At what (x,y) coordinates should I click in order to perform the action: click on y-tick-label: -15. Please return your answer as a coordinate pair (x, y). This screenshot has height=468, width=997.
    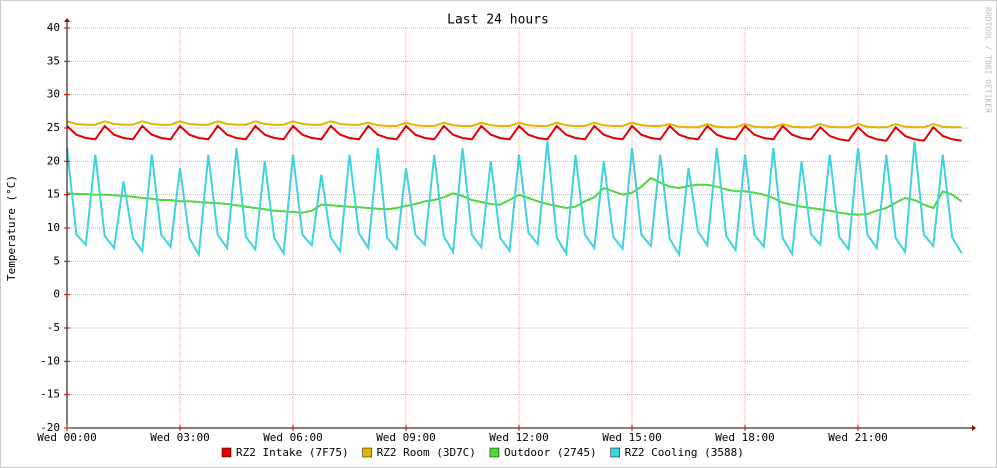
    Looking at the image, I should click on (50, 394).